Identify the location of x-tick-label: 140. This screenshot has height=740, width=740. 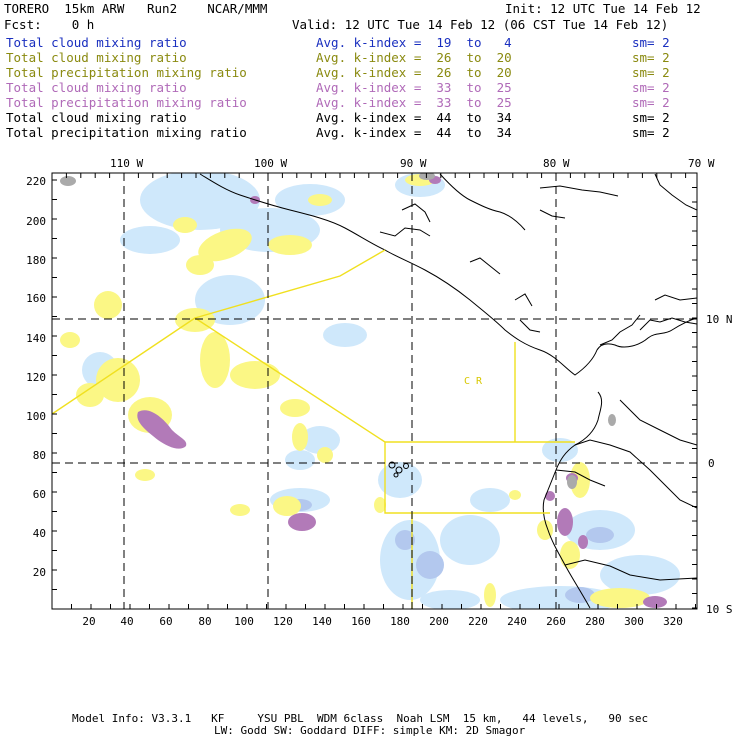
(322, 621).